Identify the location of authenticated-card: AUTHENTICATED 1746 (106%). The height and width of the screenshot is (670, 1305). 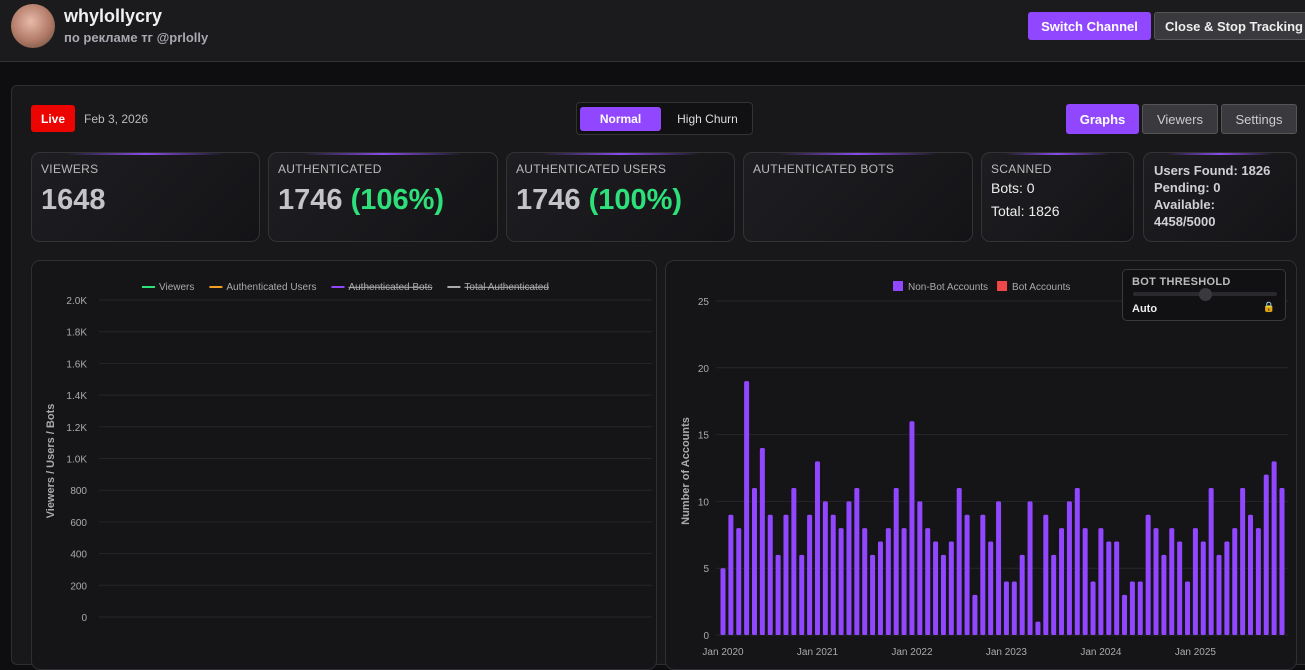
(383, 197).